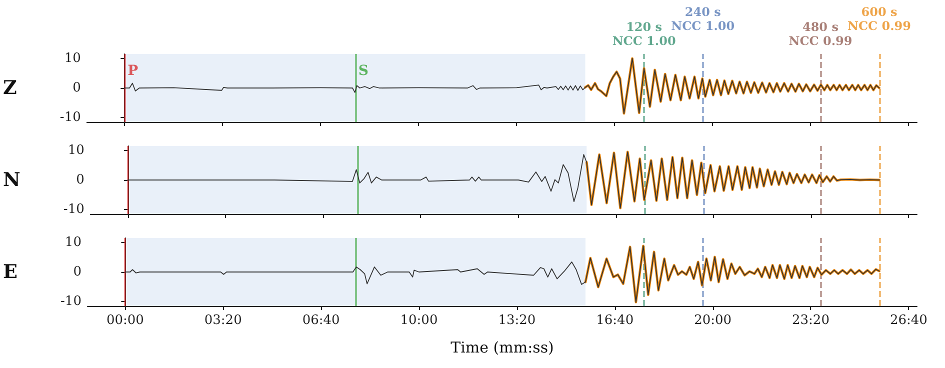 This screenshot has height=368, width=945. Describe the element at coordinates (615, 320) in the screenshot. I see `x-tick-label: 16:40` at that location.